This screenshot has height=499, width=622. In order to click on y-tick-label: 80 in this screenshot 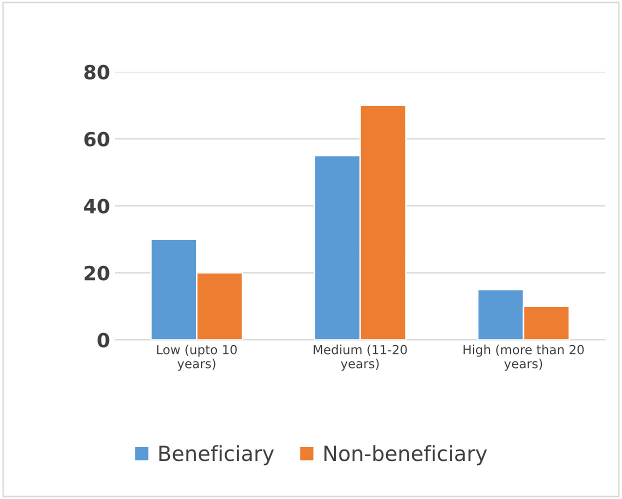, I will do `click(97, 72)`.